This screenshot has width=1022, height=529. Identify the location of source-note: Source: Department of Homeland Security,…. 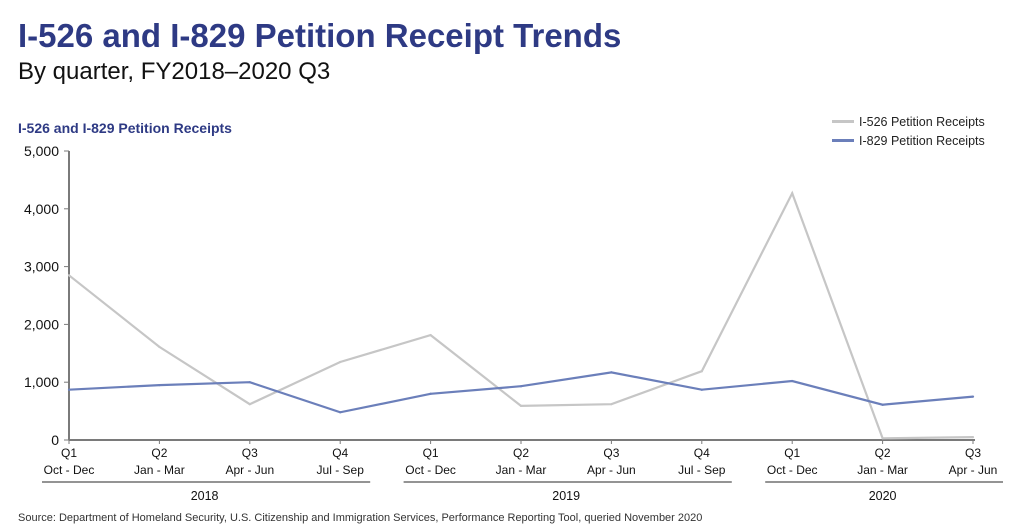
(360, 518).